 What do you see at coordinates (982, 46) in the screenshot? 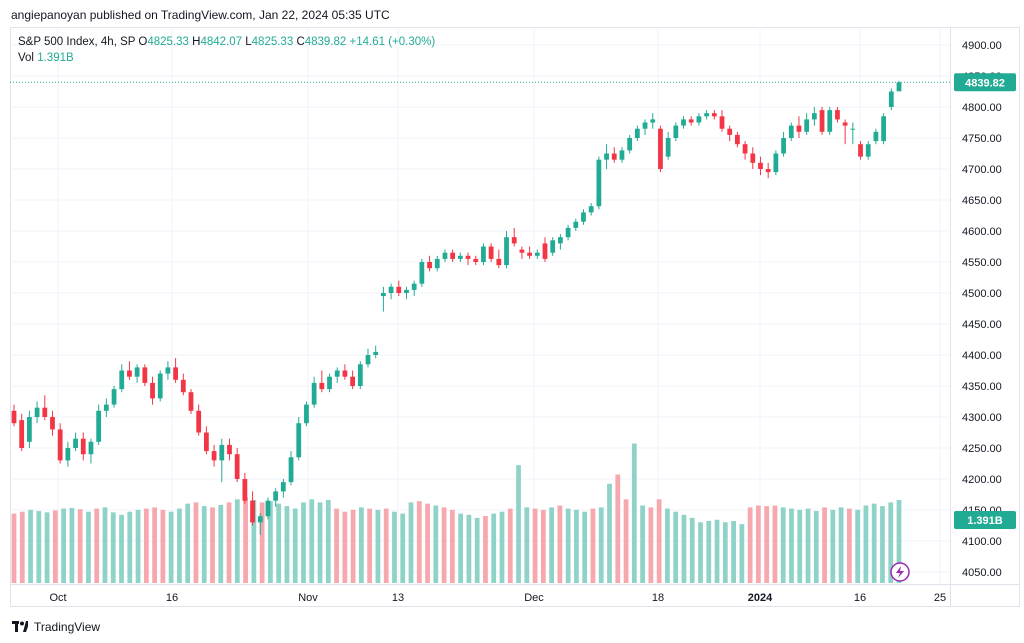
I see `y-tick-label: 4900.00` at bounding box center [982, 46].